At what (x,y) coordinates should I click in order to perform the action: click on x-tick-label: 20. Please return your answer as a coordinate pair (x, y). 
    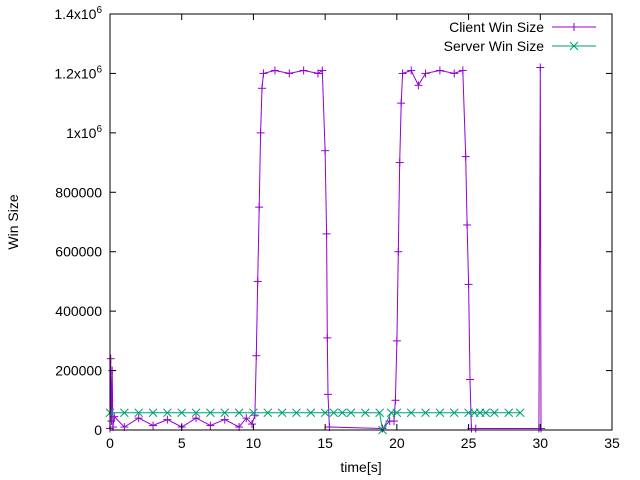
    Looking at the image, I should click on (397, 443).